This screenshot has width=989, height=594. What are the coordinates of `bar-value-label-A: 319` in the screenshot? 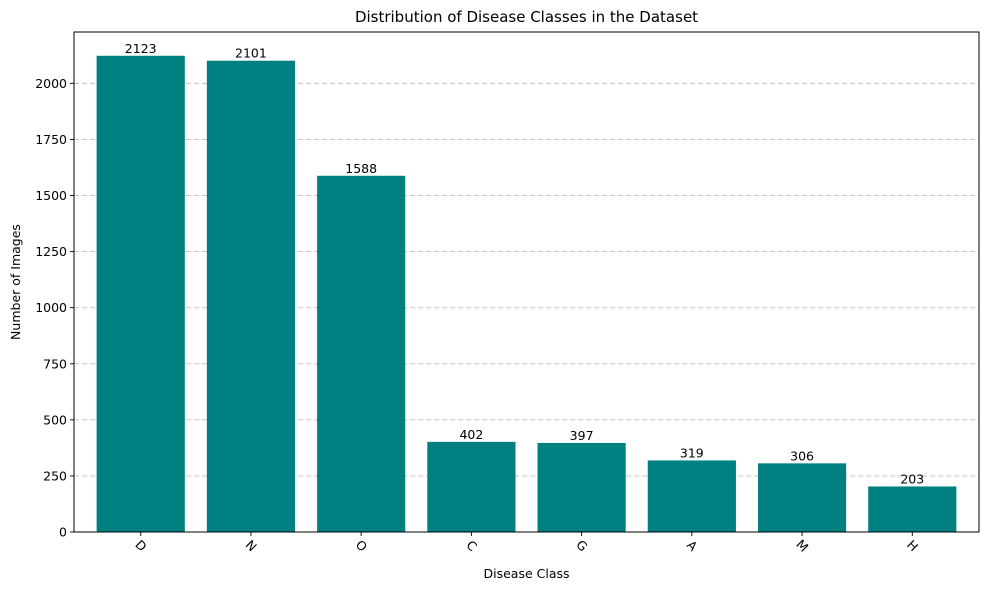 It's located at (692, 452).